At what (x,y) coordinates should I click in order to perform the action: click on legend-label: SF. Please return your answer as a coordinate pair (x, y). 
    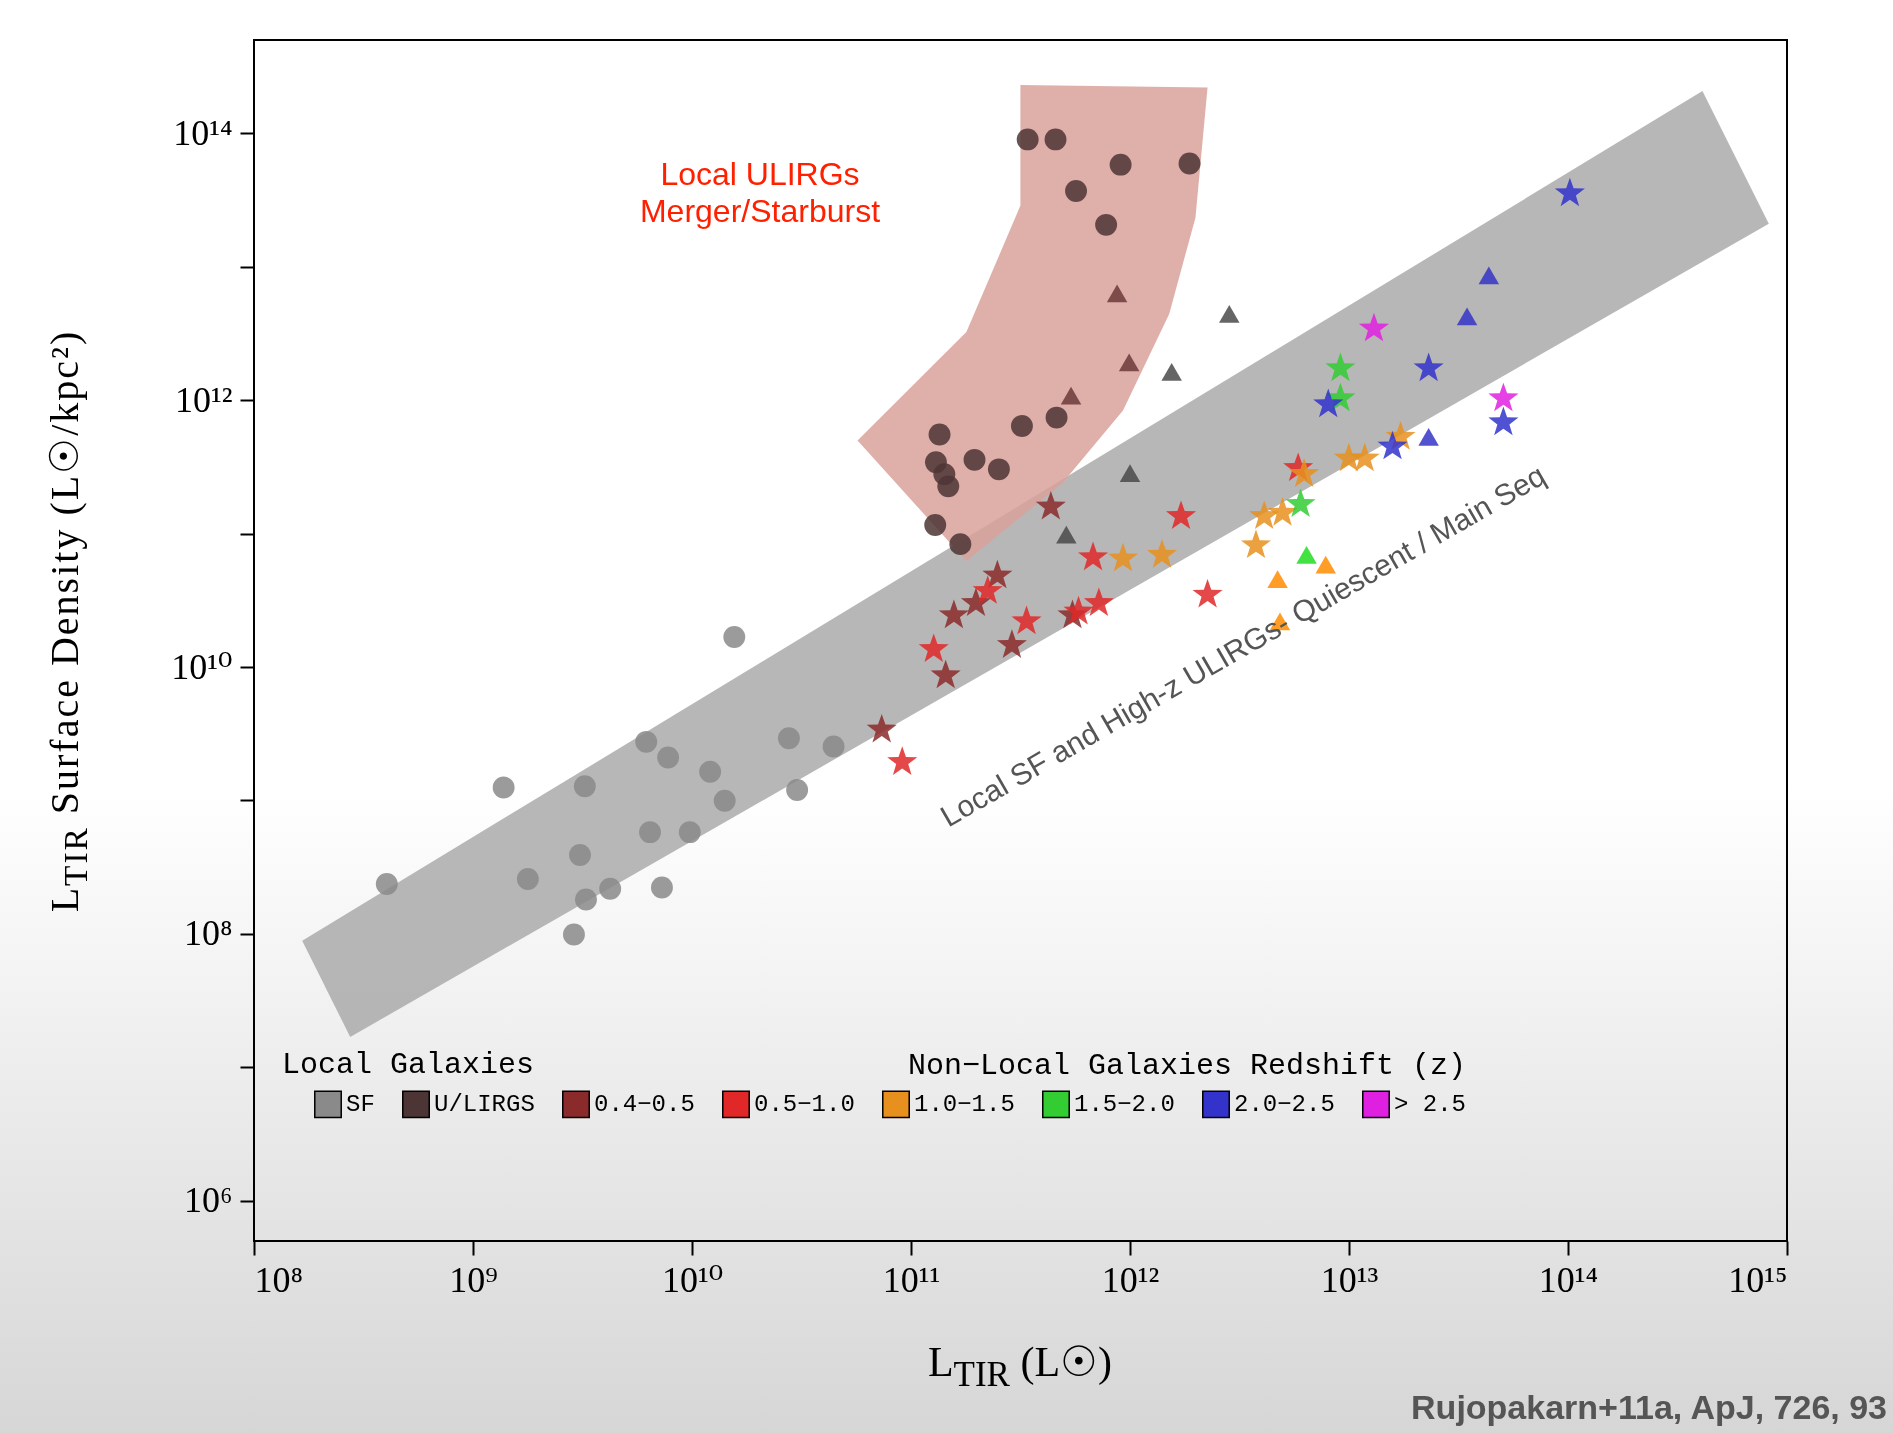
    Looking at the image, I should click on (360, 1105).